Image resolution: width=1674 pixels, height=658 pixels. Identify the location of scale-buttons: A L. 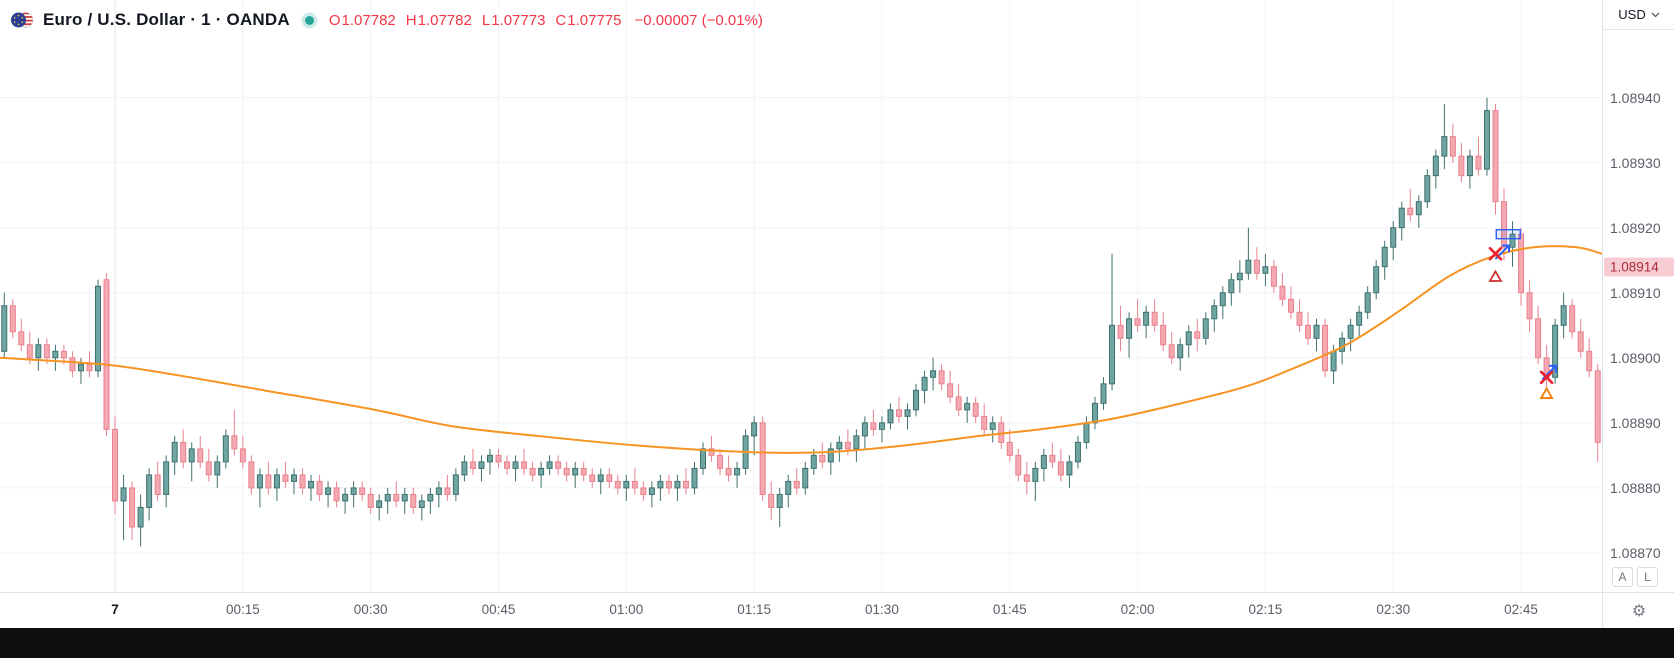
(1635, 577).